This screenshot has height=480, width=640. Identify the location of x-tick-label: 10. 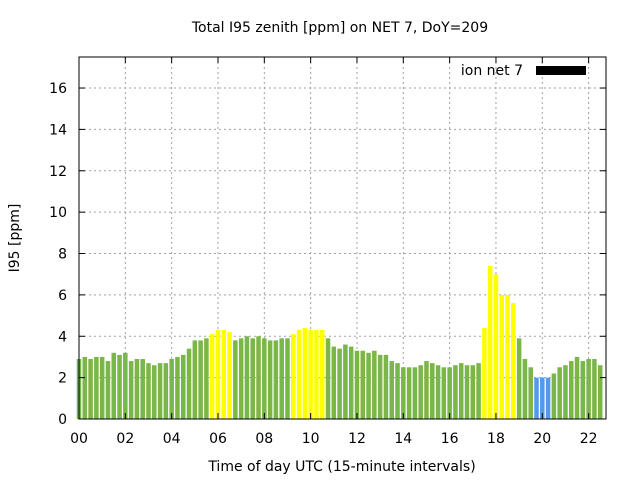
(311, 439).